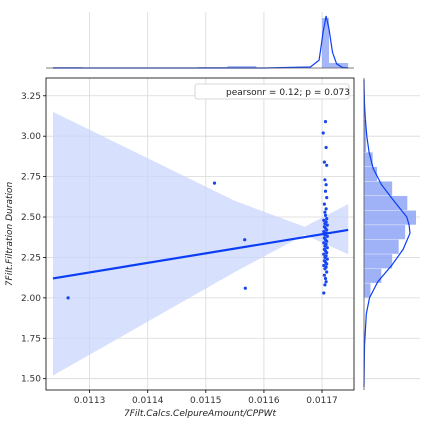 The width and height of the screenshot is (432, 432). I want to click on y-tick-label-6: 3.00, so click(31, 137).